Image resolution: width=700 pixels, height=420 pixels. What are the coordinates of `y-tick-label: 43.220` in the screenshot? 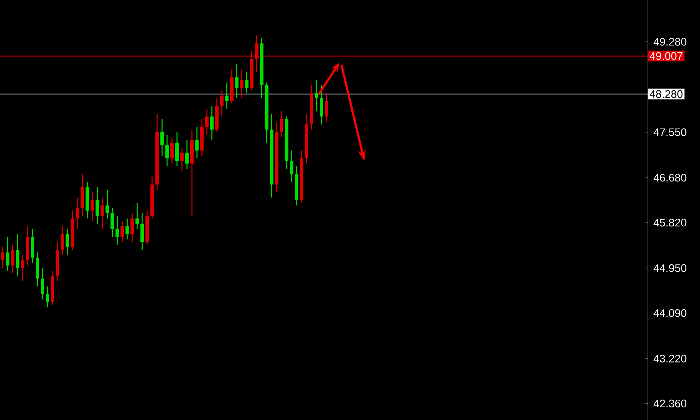 It's located at (670, 358).